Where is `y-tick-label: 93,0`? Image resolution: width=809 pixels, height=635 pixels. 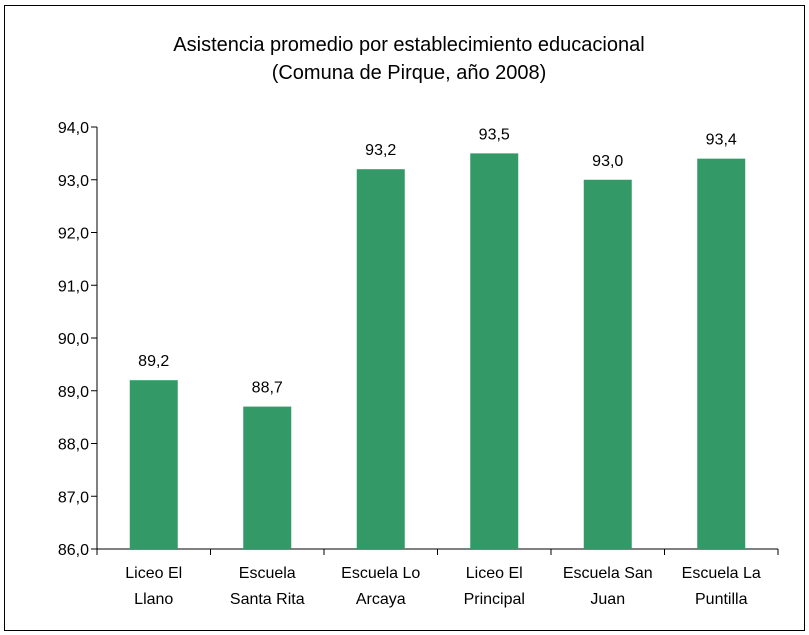
y-tick-label: 93,0 is located at coordinates (73, 181).